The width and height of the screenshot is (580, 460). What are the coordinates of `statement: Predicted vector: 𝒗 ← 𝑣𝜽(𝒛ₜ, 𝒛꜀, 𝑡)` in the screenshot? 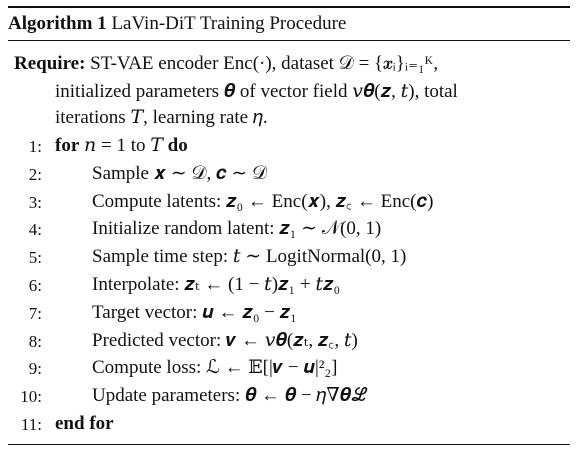 It's located at (225, 340).